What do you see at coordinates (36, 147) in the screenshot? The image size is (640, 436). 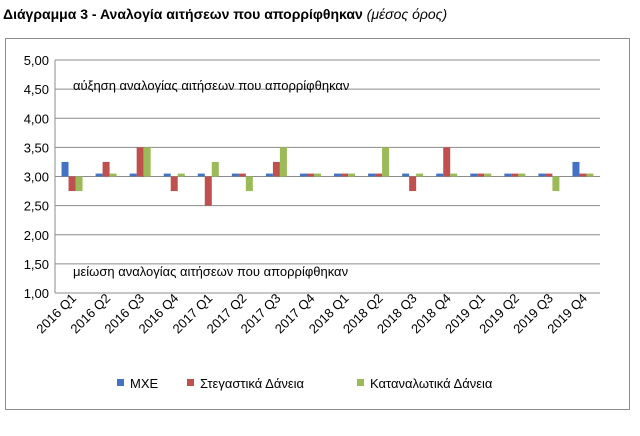 I see `y-tick-label: 3,50` at bounding box center [36, 147].